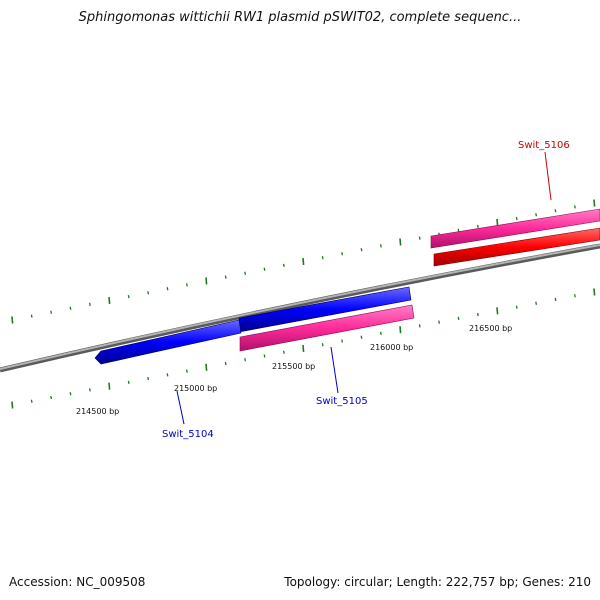  I want to click on scale-label-215500: 215500 bp, so click(293, 366).